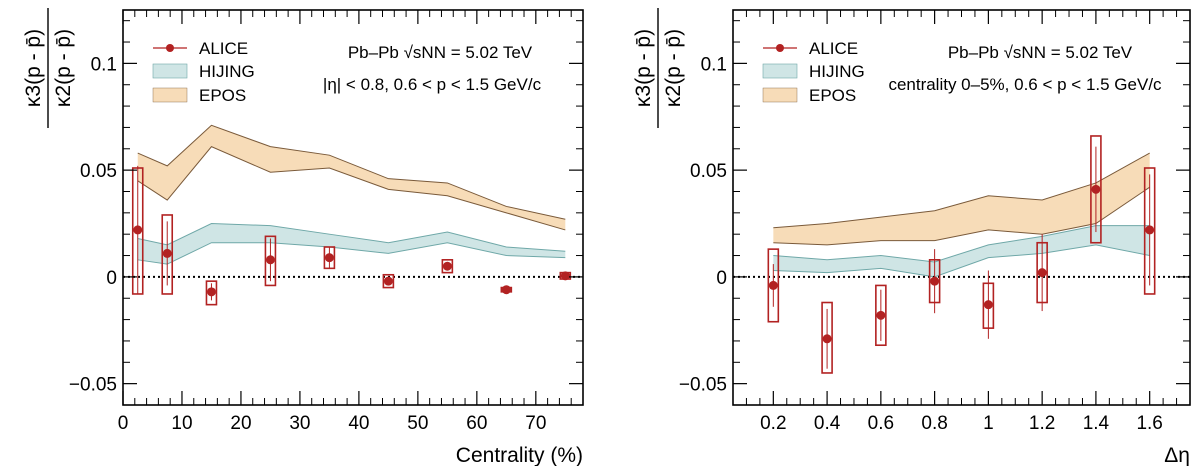  I want to click on x-tick-label: 0.4, so click(827, 423).